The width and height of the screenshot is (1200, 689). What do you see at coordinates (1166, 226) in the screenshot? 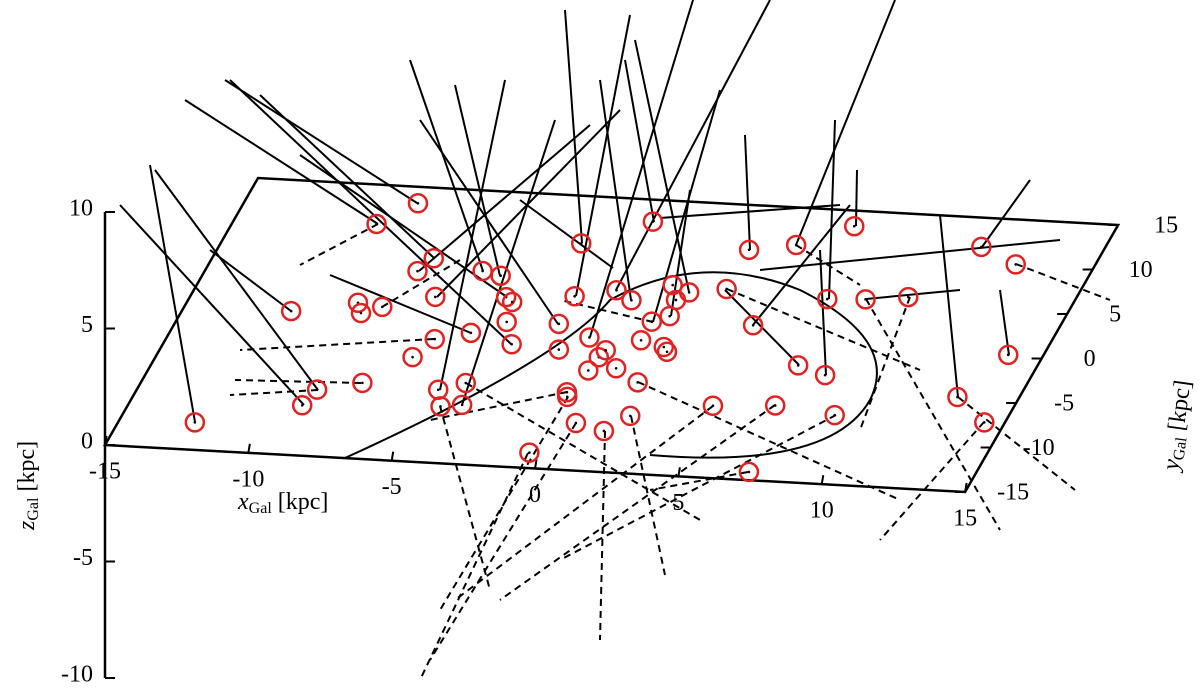
I see `y-tick-label: 15` at bounding box center [1166, 226].